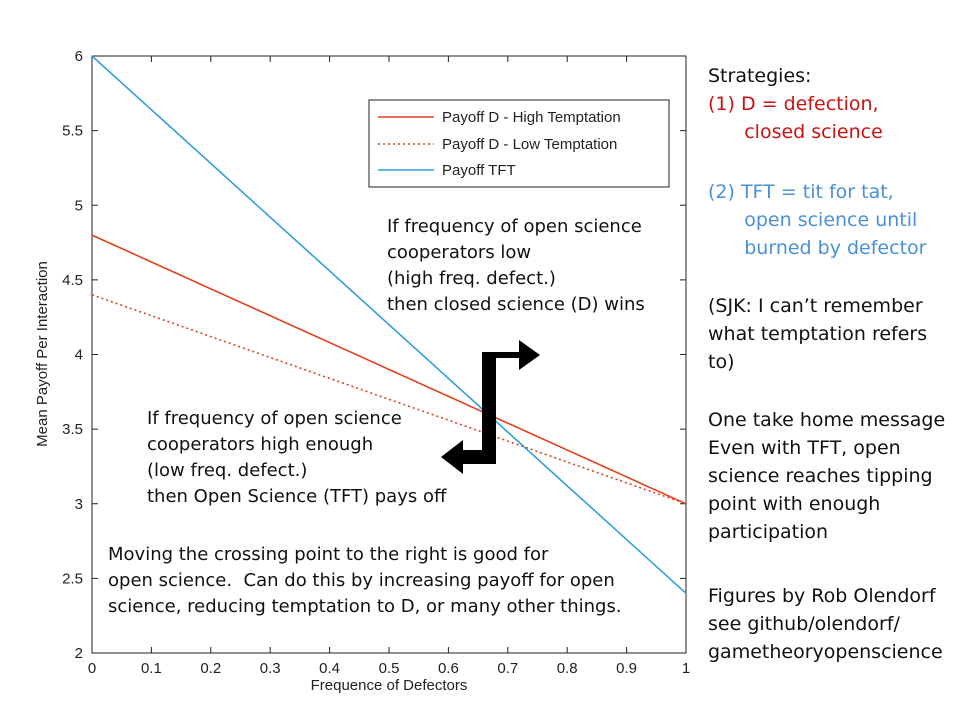 Image resolution: width=960 pixels, height=720 pixels. Describe the element at coordinates (626, 668) in the screenshot. I see `x-tick-label: 0.9` at that location.